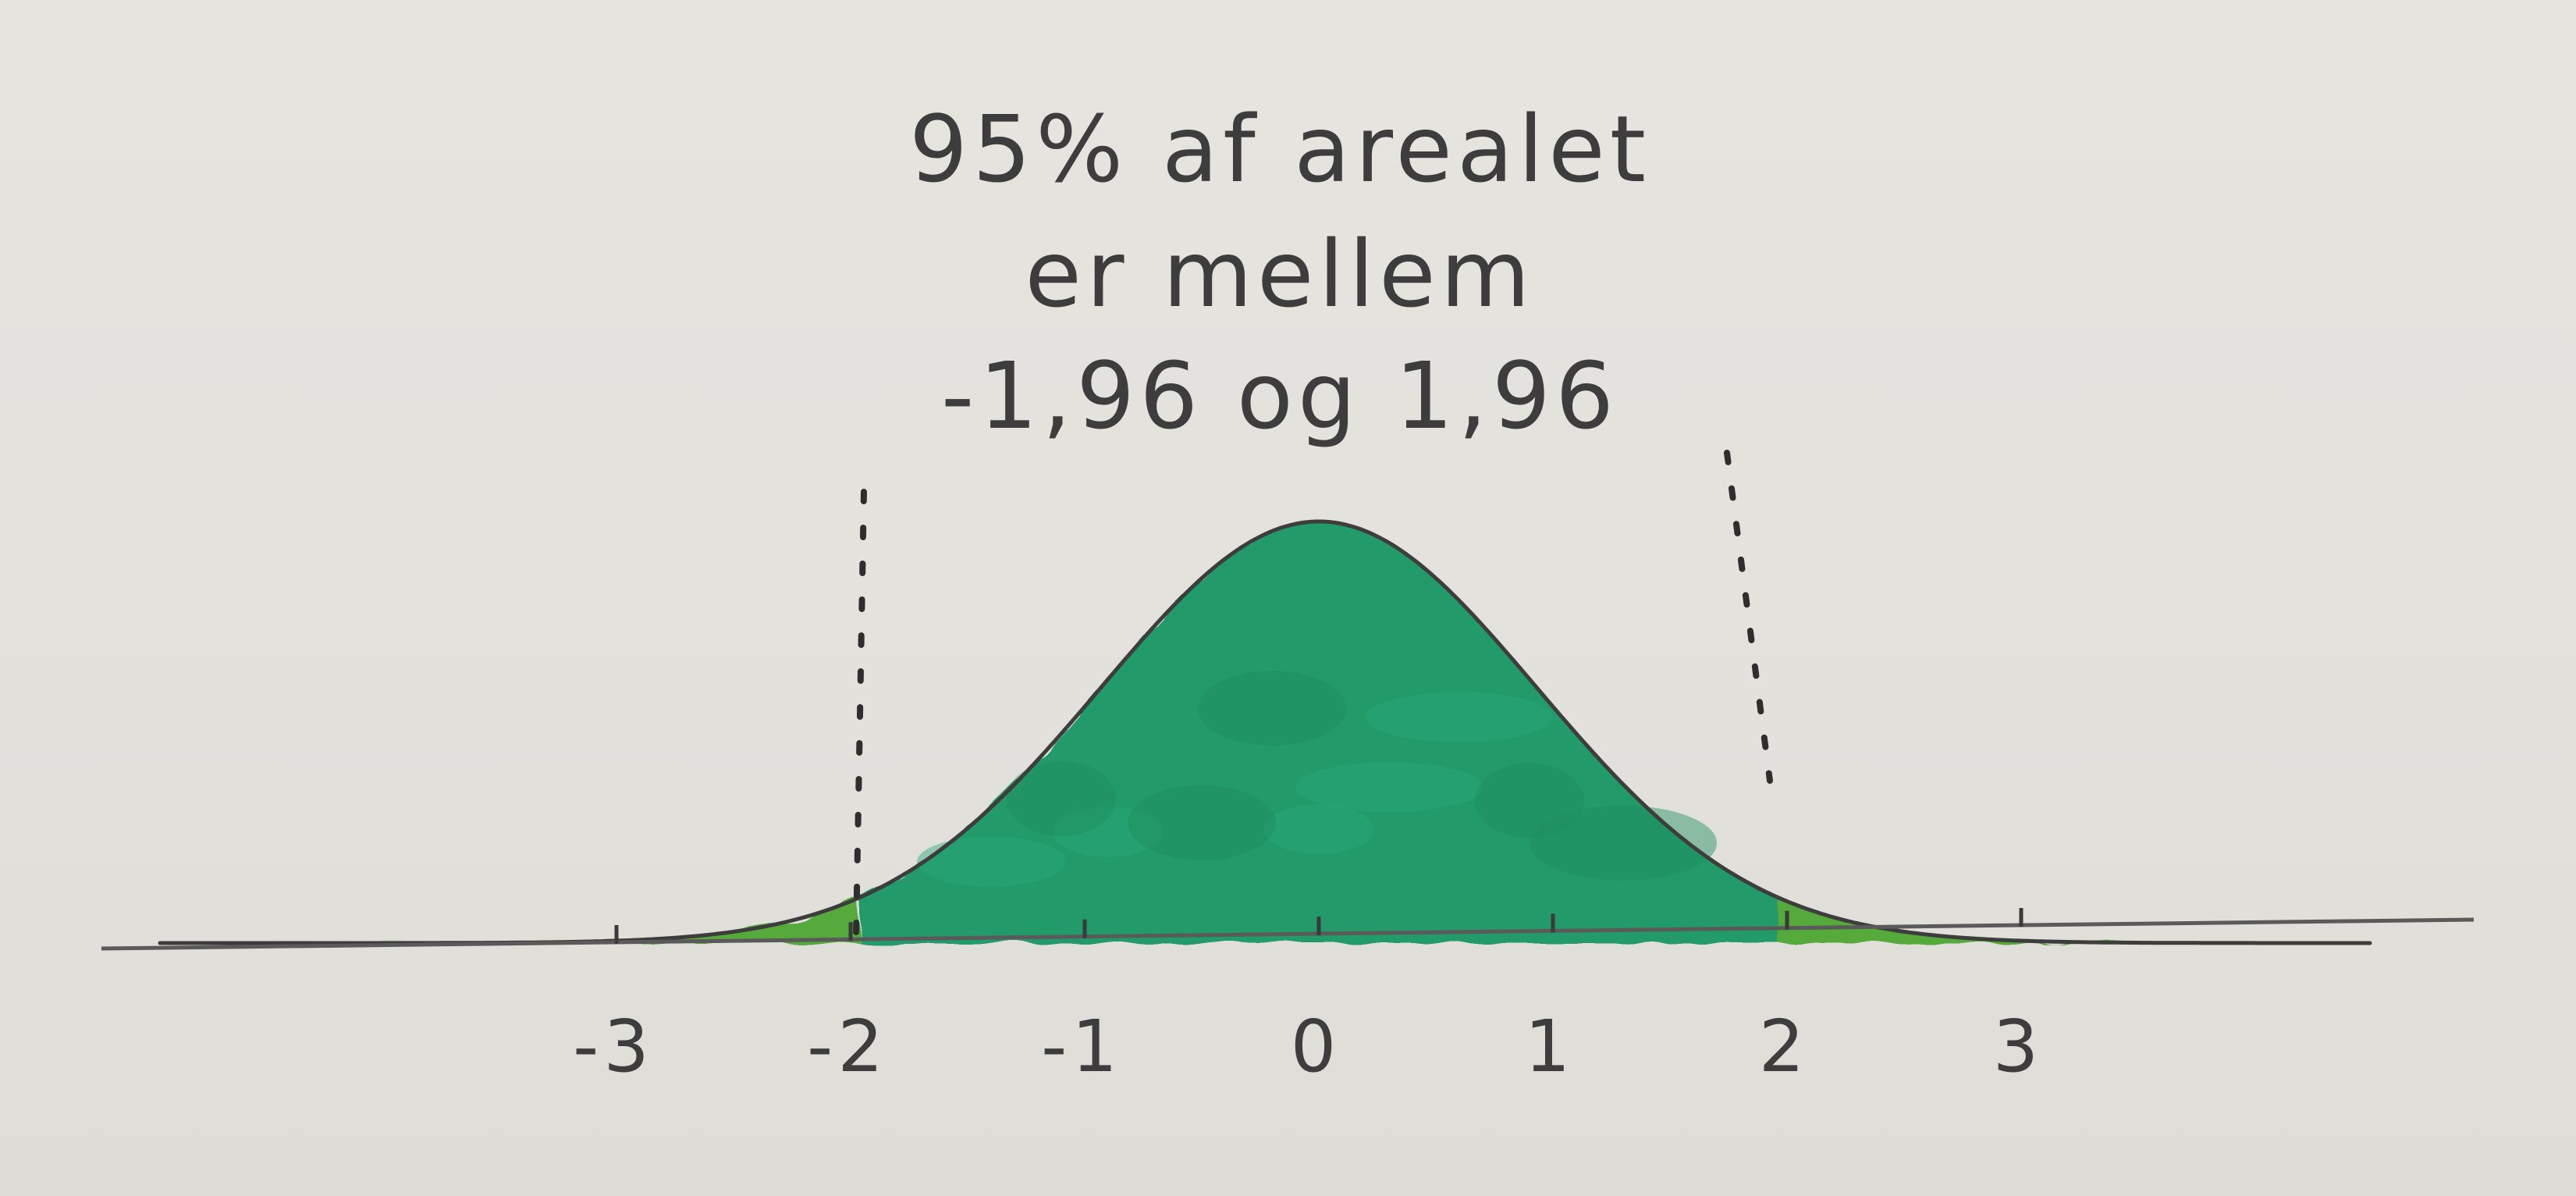  I want to click on caption-line-1: 95% af arealet, so click(1279, 149).